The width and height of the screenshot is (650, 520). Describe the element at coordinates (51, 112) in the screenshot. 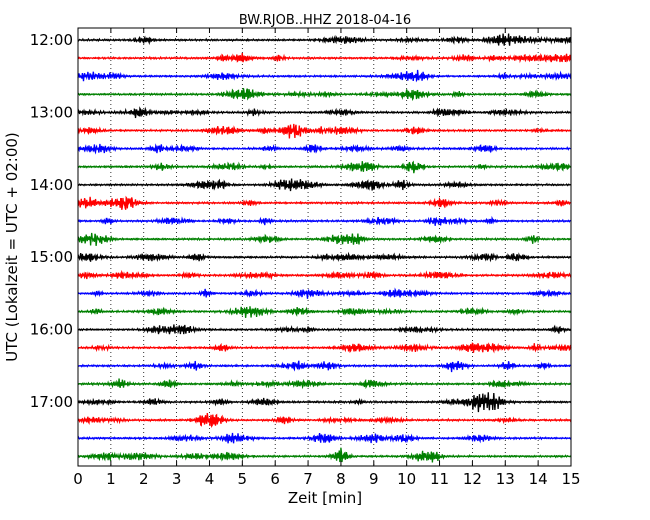

I see `y-tick-label: 13:00` at that location.